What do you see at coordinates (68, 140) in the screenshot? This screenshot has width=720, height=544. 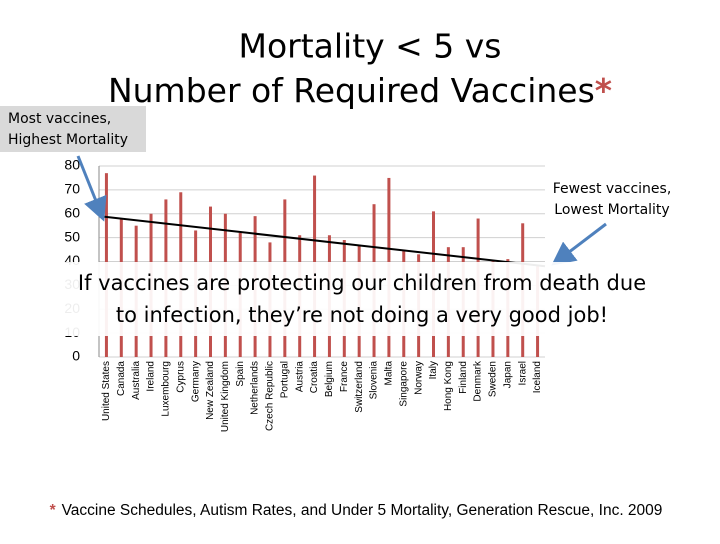 I see `annotation-text: Highest Mortality` at bounding box center [68, 140].